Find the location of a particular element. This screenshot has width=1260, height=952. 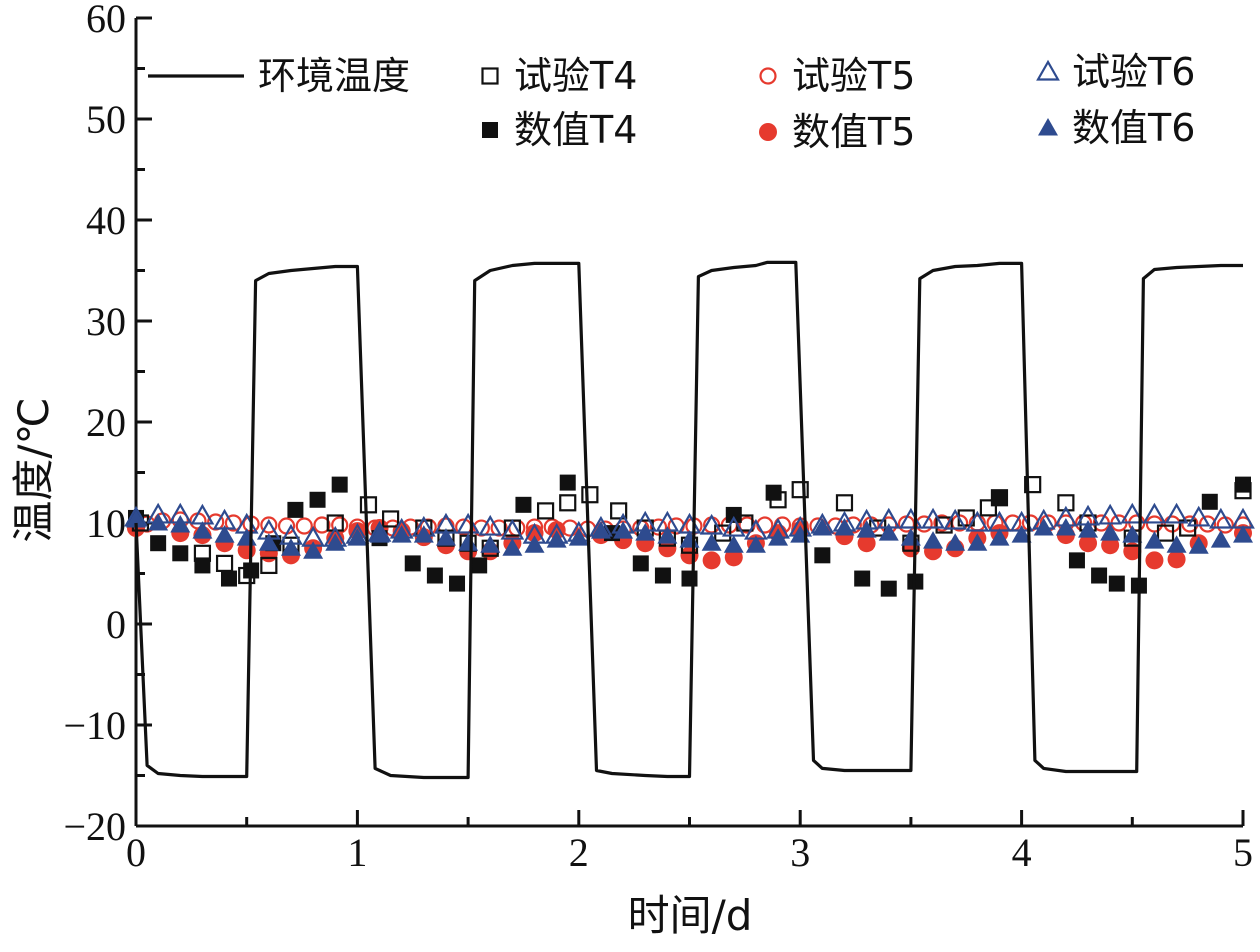

y-tick-label: 60 is located at coordinates (106, 20).